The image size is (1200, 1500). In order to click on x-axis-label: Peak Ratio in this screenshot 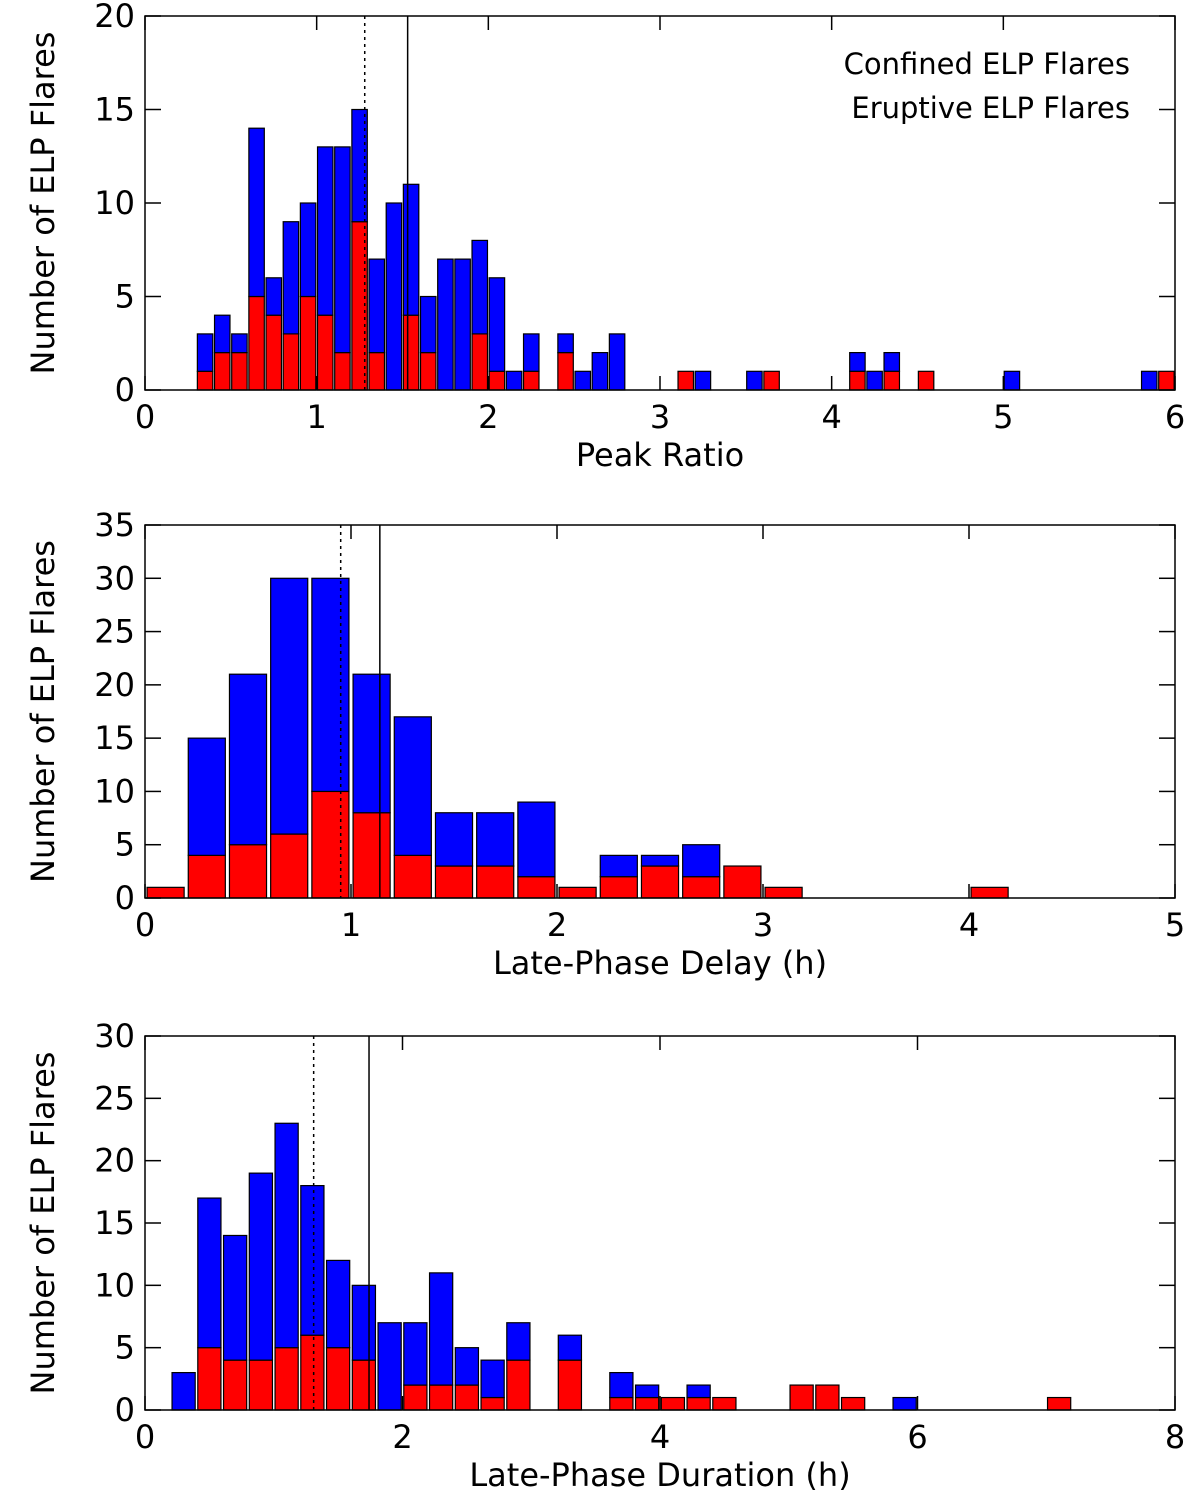, I will do `click(660, 455)`.